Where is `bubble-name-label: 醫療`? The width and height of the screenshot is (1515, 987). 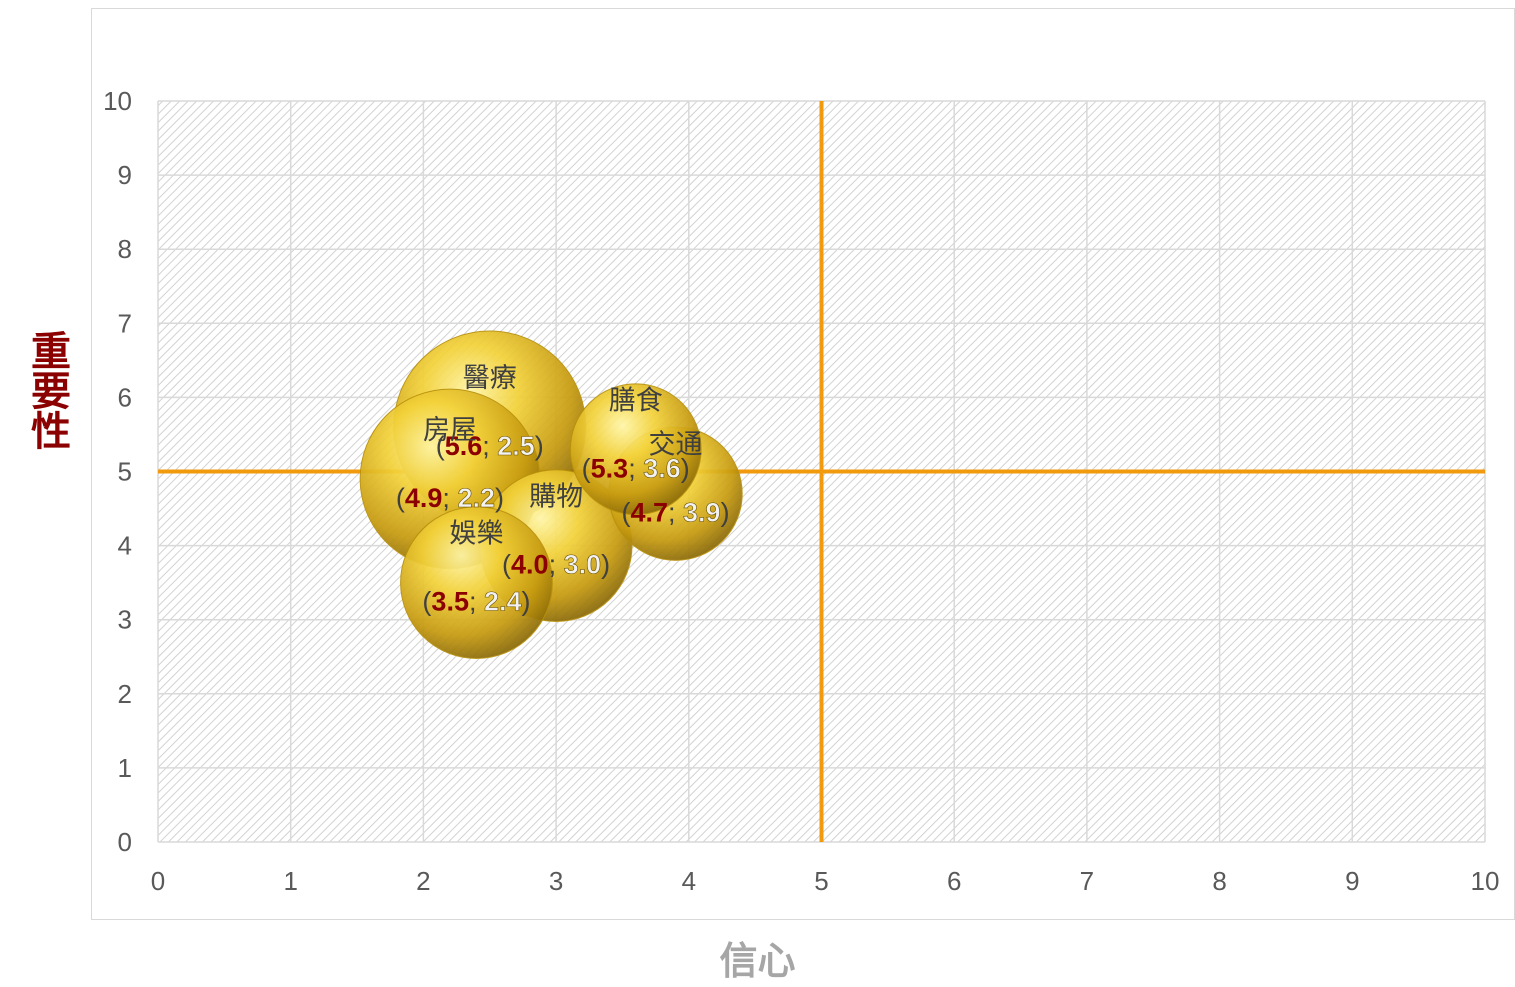 bubble-name-label: 醫療 is located at coordinates (490, 378).